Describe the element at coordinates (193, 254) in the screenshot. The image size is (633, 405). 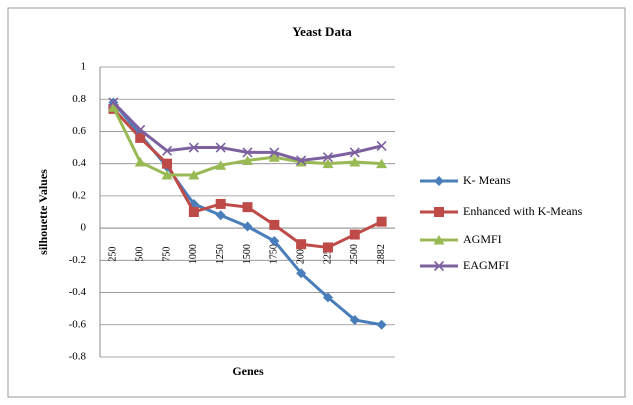
I see `x-tick-label: 1000` at that location.